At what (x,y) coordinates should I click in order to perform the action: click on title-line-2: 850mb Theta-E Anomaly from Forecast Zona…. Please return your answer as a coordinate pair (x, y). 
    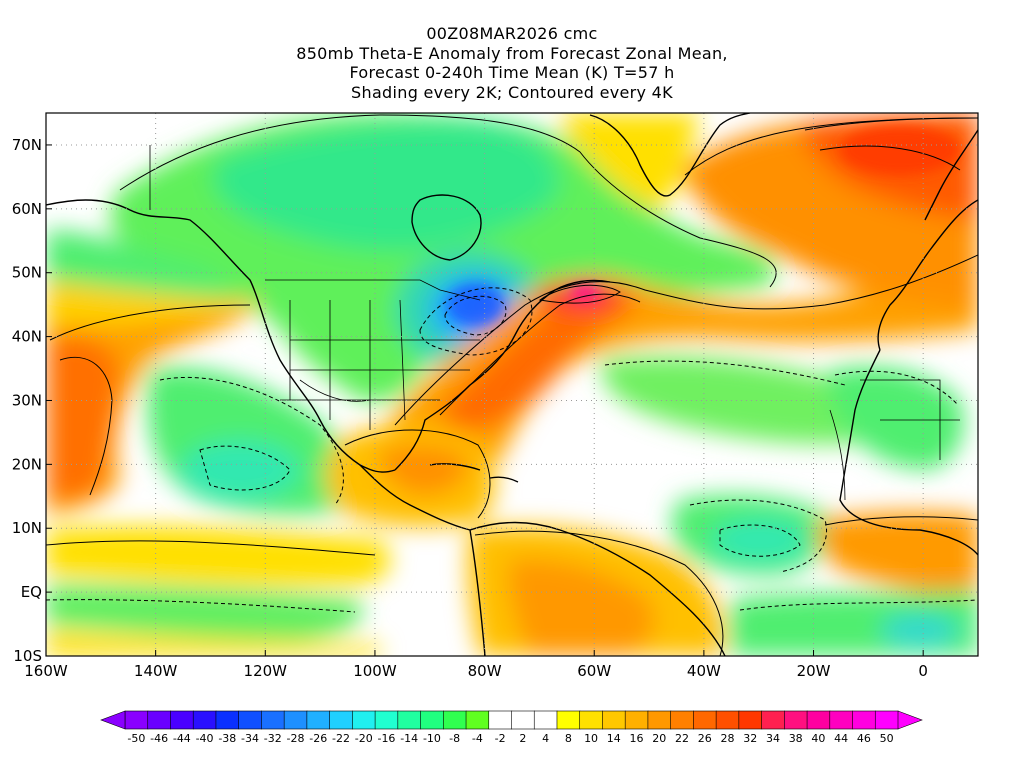
    Looking at the image, I should click on (512, 53).